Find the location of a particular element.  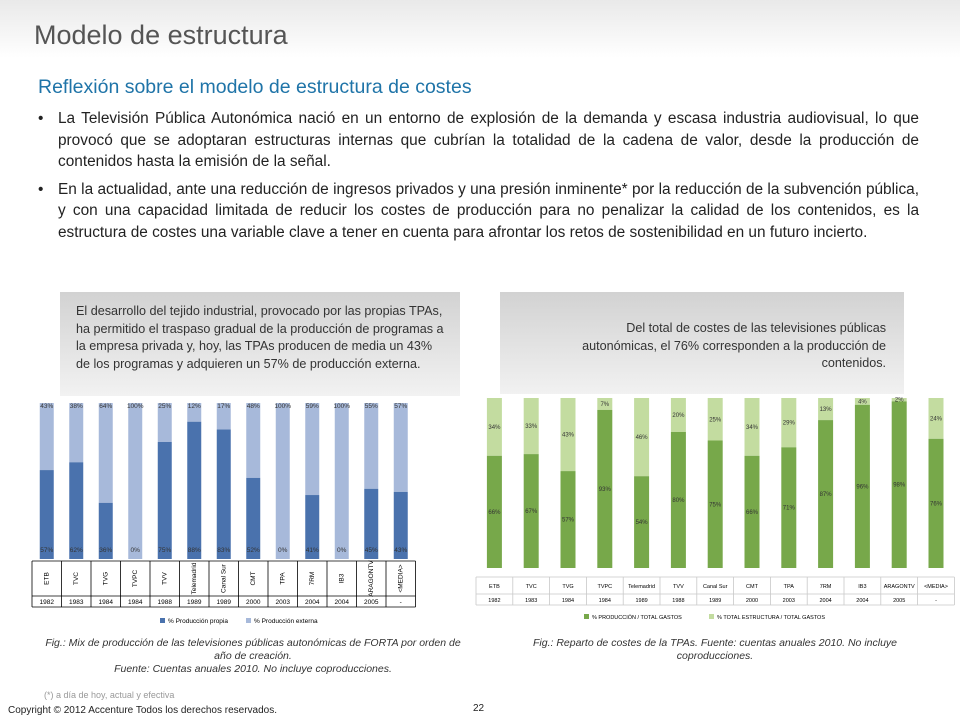

data-label-propia: 75% is located at coordinates (164, 550).